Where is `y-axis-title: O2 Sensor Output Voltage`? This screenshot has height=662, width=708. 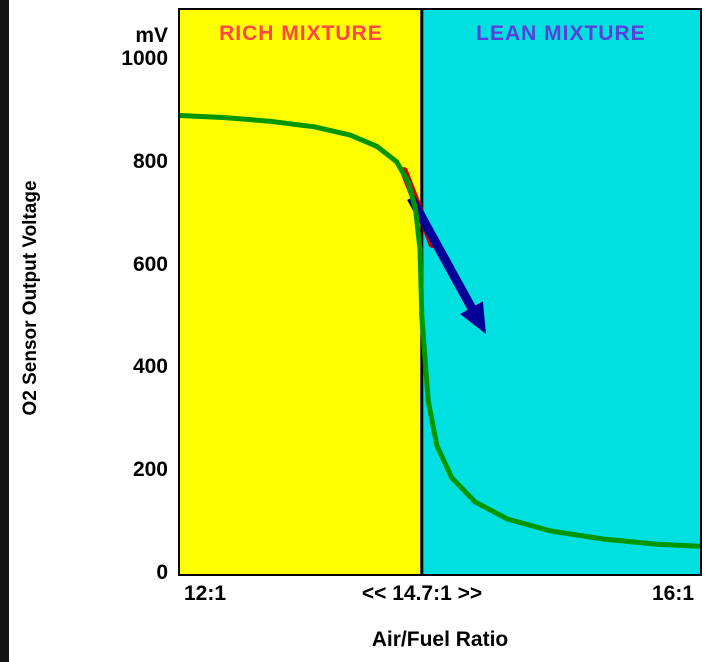 y-axis-title: O2 Sensor Output Voltage is located at coordinates (30, 298).